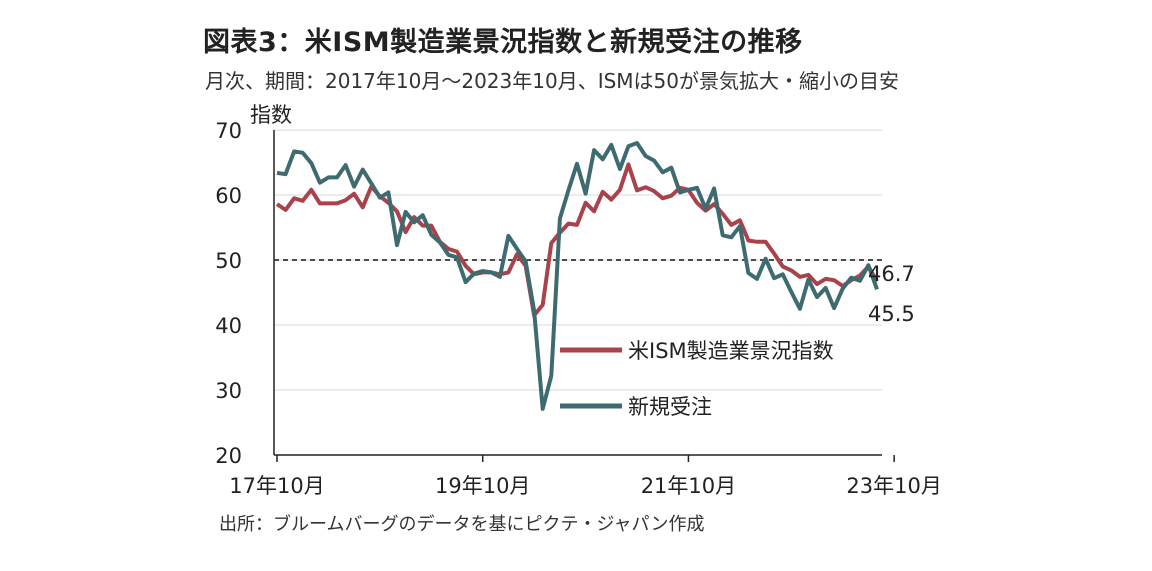 This screenshot has width=1152, height=571. Describe the element at coordinates (228, 261) in the screenshot. I see `y-tick-label: 50` at that location.